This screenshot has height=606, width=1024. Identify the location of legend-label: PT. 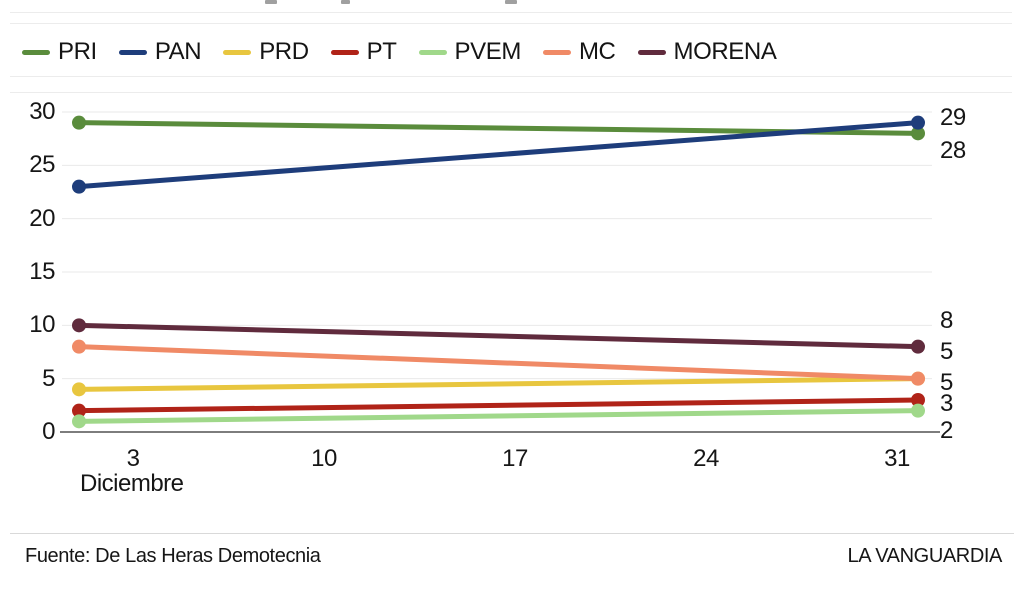
(381, 51).